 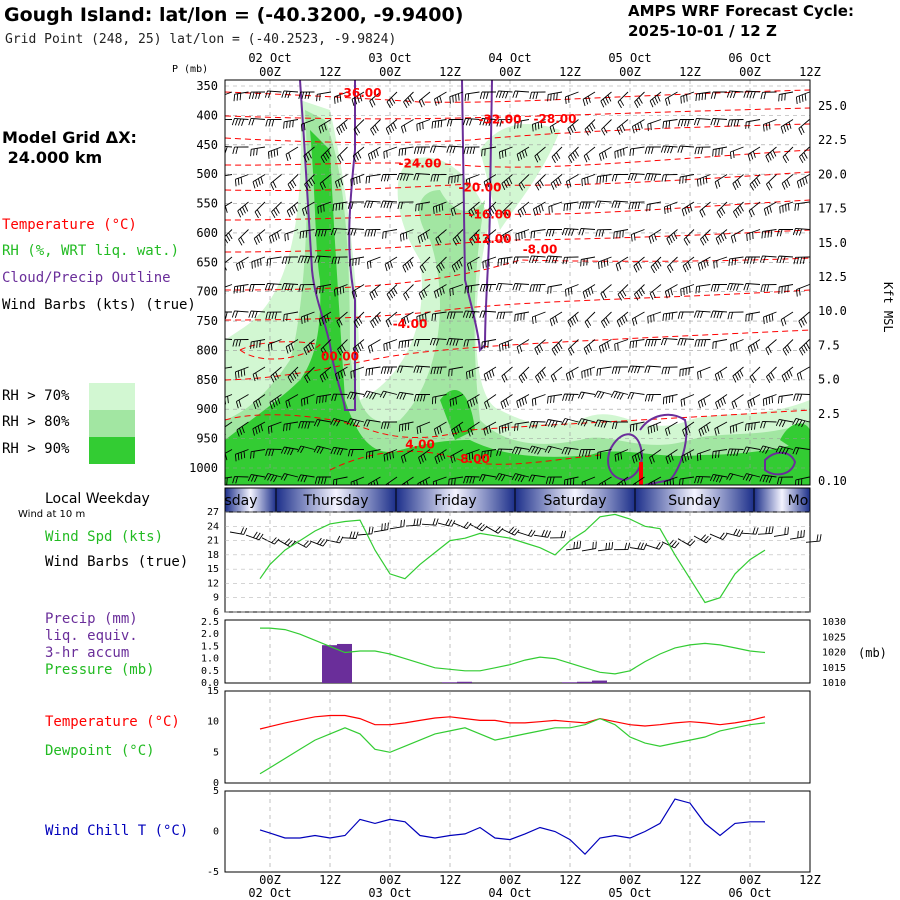 What do you see at coordinates (834, 637) in the screenshot?
I see `pressure-tick: 1025` at bounding box center [834, 637].